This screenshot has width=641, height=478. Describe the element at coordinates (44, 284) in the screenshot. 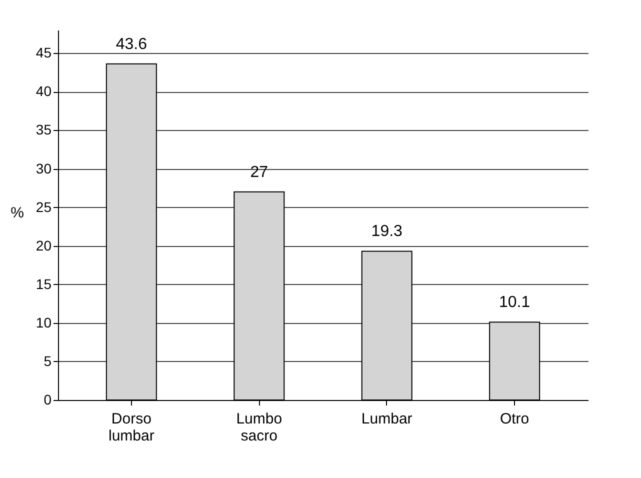

I see `y-tick-label: 15` at that location.